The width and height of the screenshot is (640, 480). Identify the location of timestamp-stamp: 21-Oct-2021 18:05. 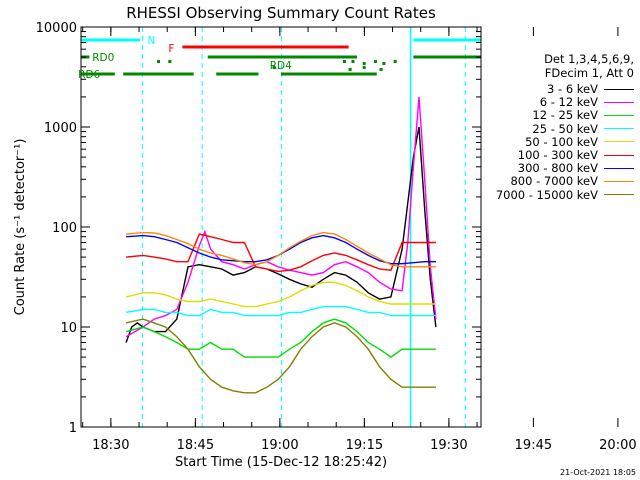
(598, 472).